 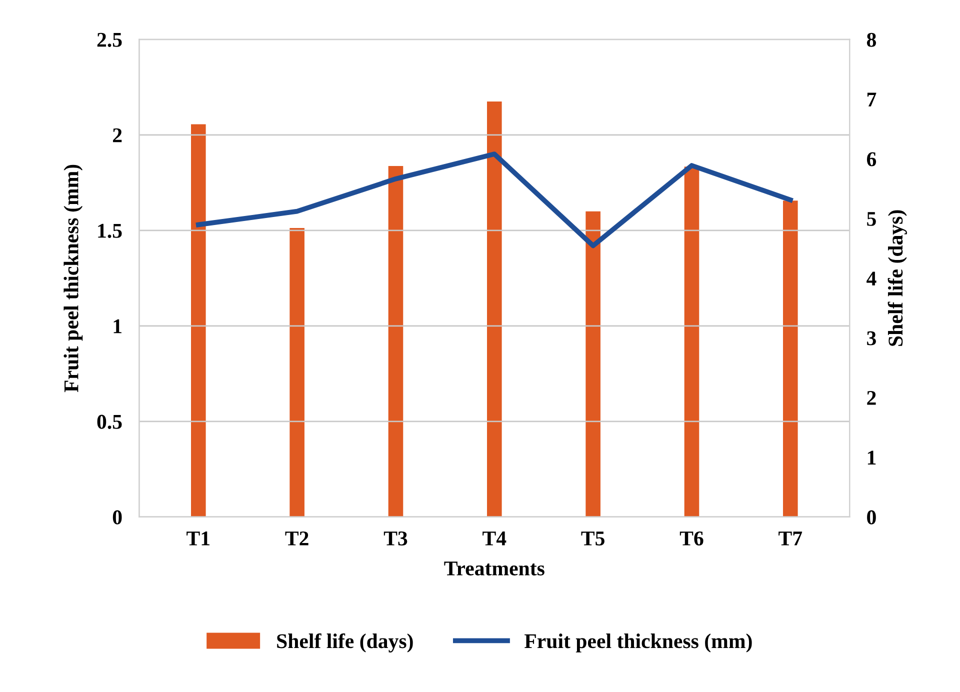 I want to click on y2-tick-label: 6, so click(x=871, y=159).